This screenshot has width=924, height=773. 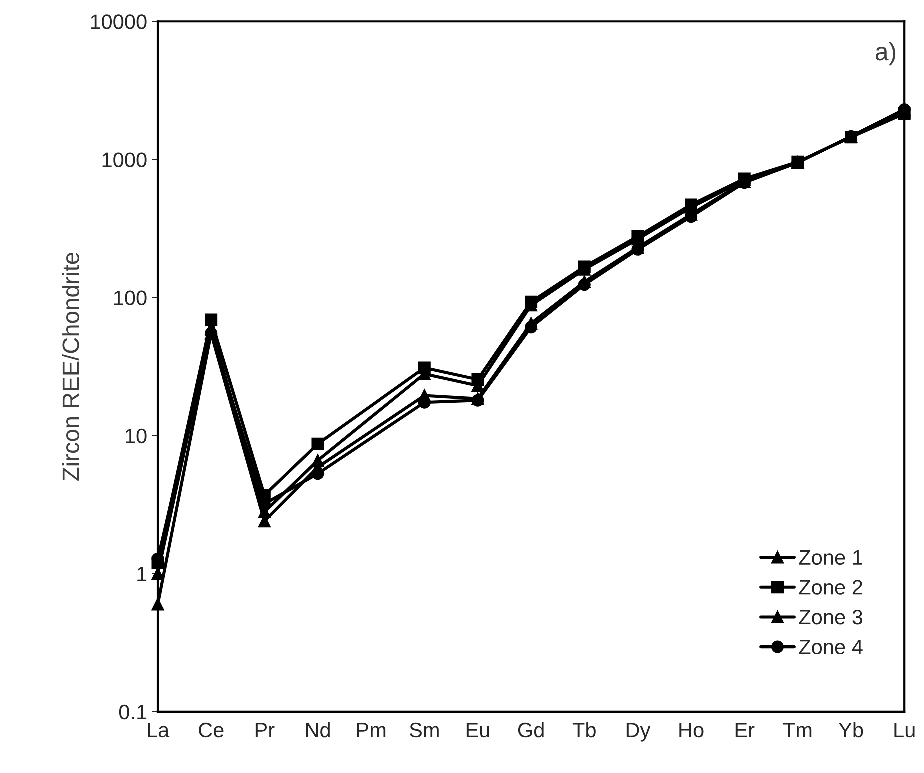 I want to click on x-tick-label: Tm, so click(x=797, y=730).